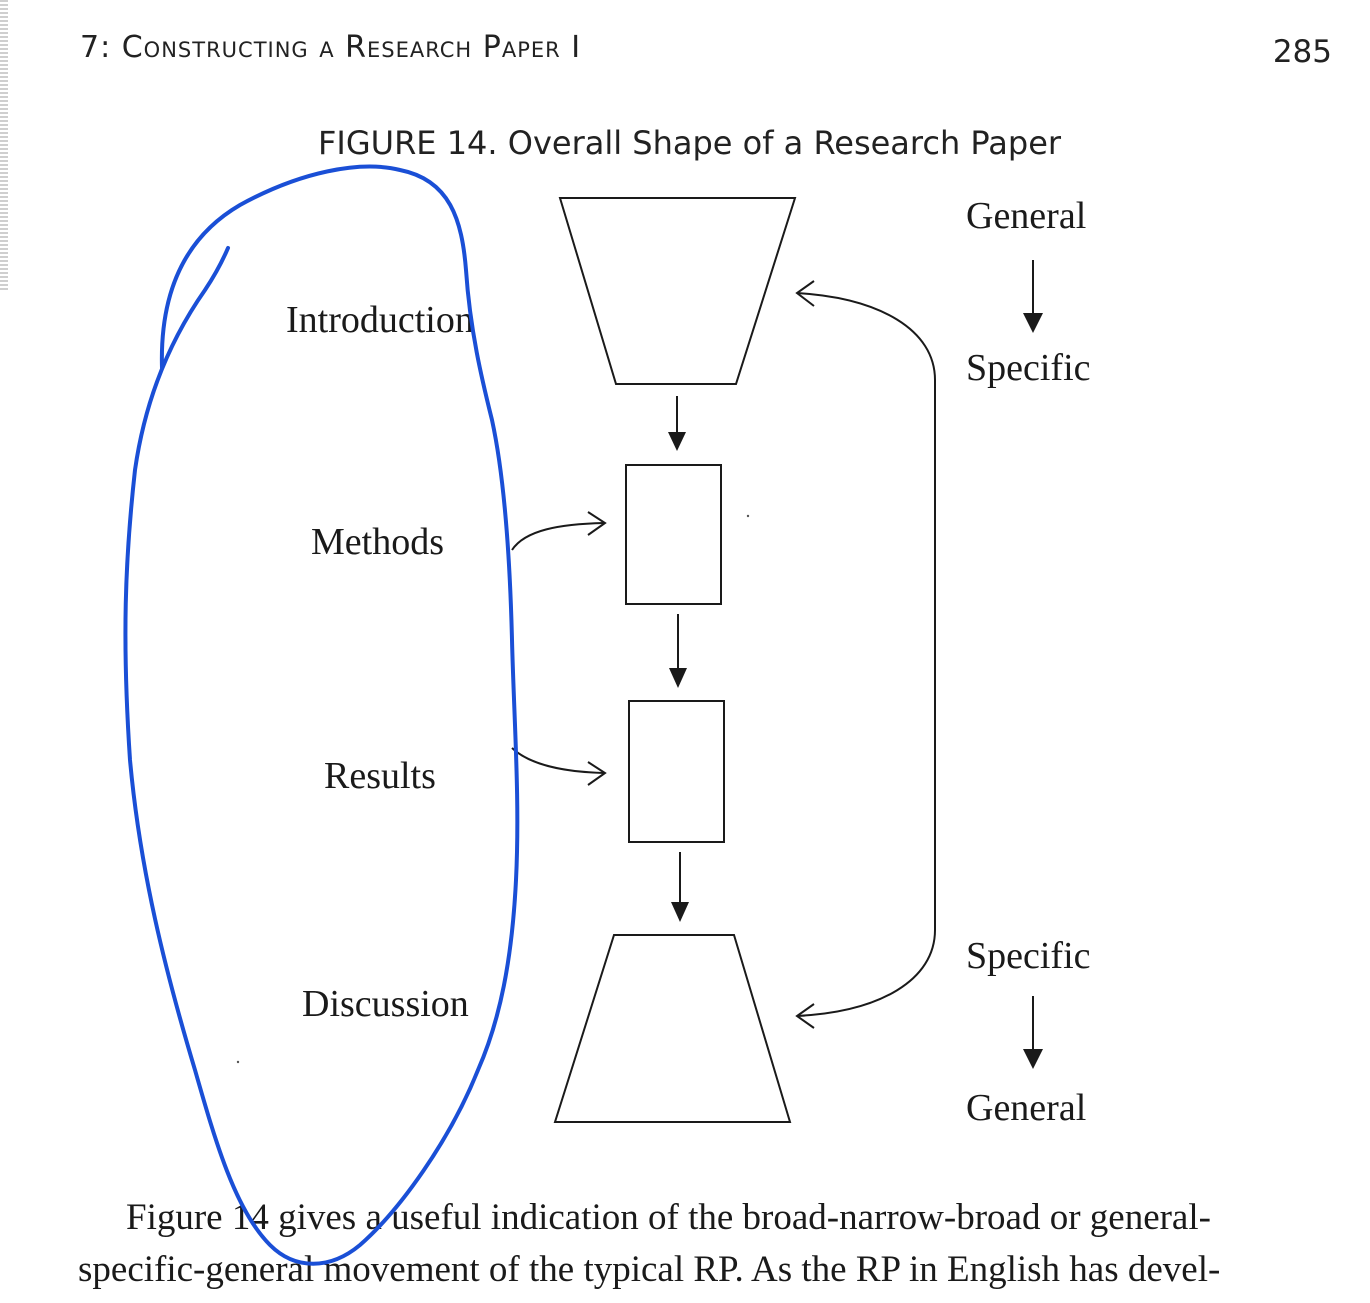 This screenshot has height=1303, width=1370. Describe the element at coordinates (1026, 216) in the screenshot. I see `label-top-general: General` at that location.